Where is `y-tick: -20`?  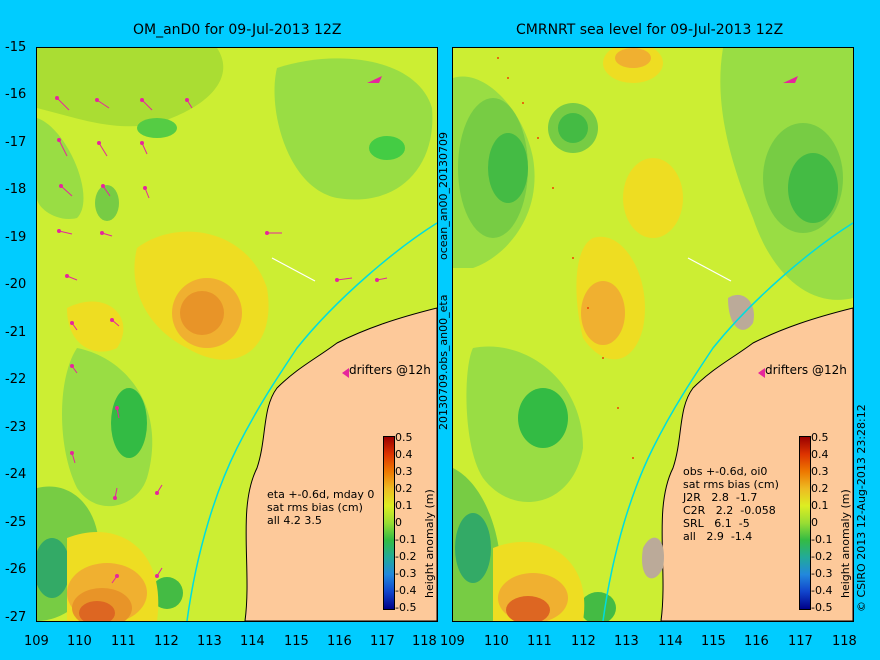
y-tick: -20 is located at coordinates (16, 284).